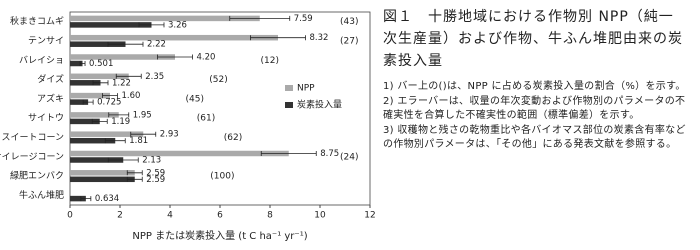 The image size is (700, 250). Describe the element at coordinates (170, 216) in the screenshot. I see `x-tick-label: 4` at that location.